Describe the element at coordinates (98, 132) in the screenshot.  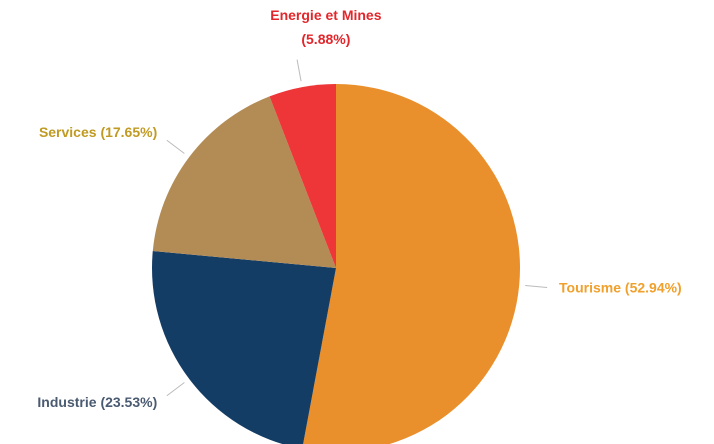
I see `data-label: Services (17.65%)` at that location.